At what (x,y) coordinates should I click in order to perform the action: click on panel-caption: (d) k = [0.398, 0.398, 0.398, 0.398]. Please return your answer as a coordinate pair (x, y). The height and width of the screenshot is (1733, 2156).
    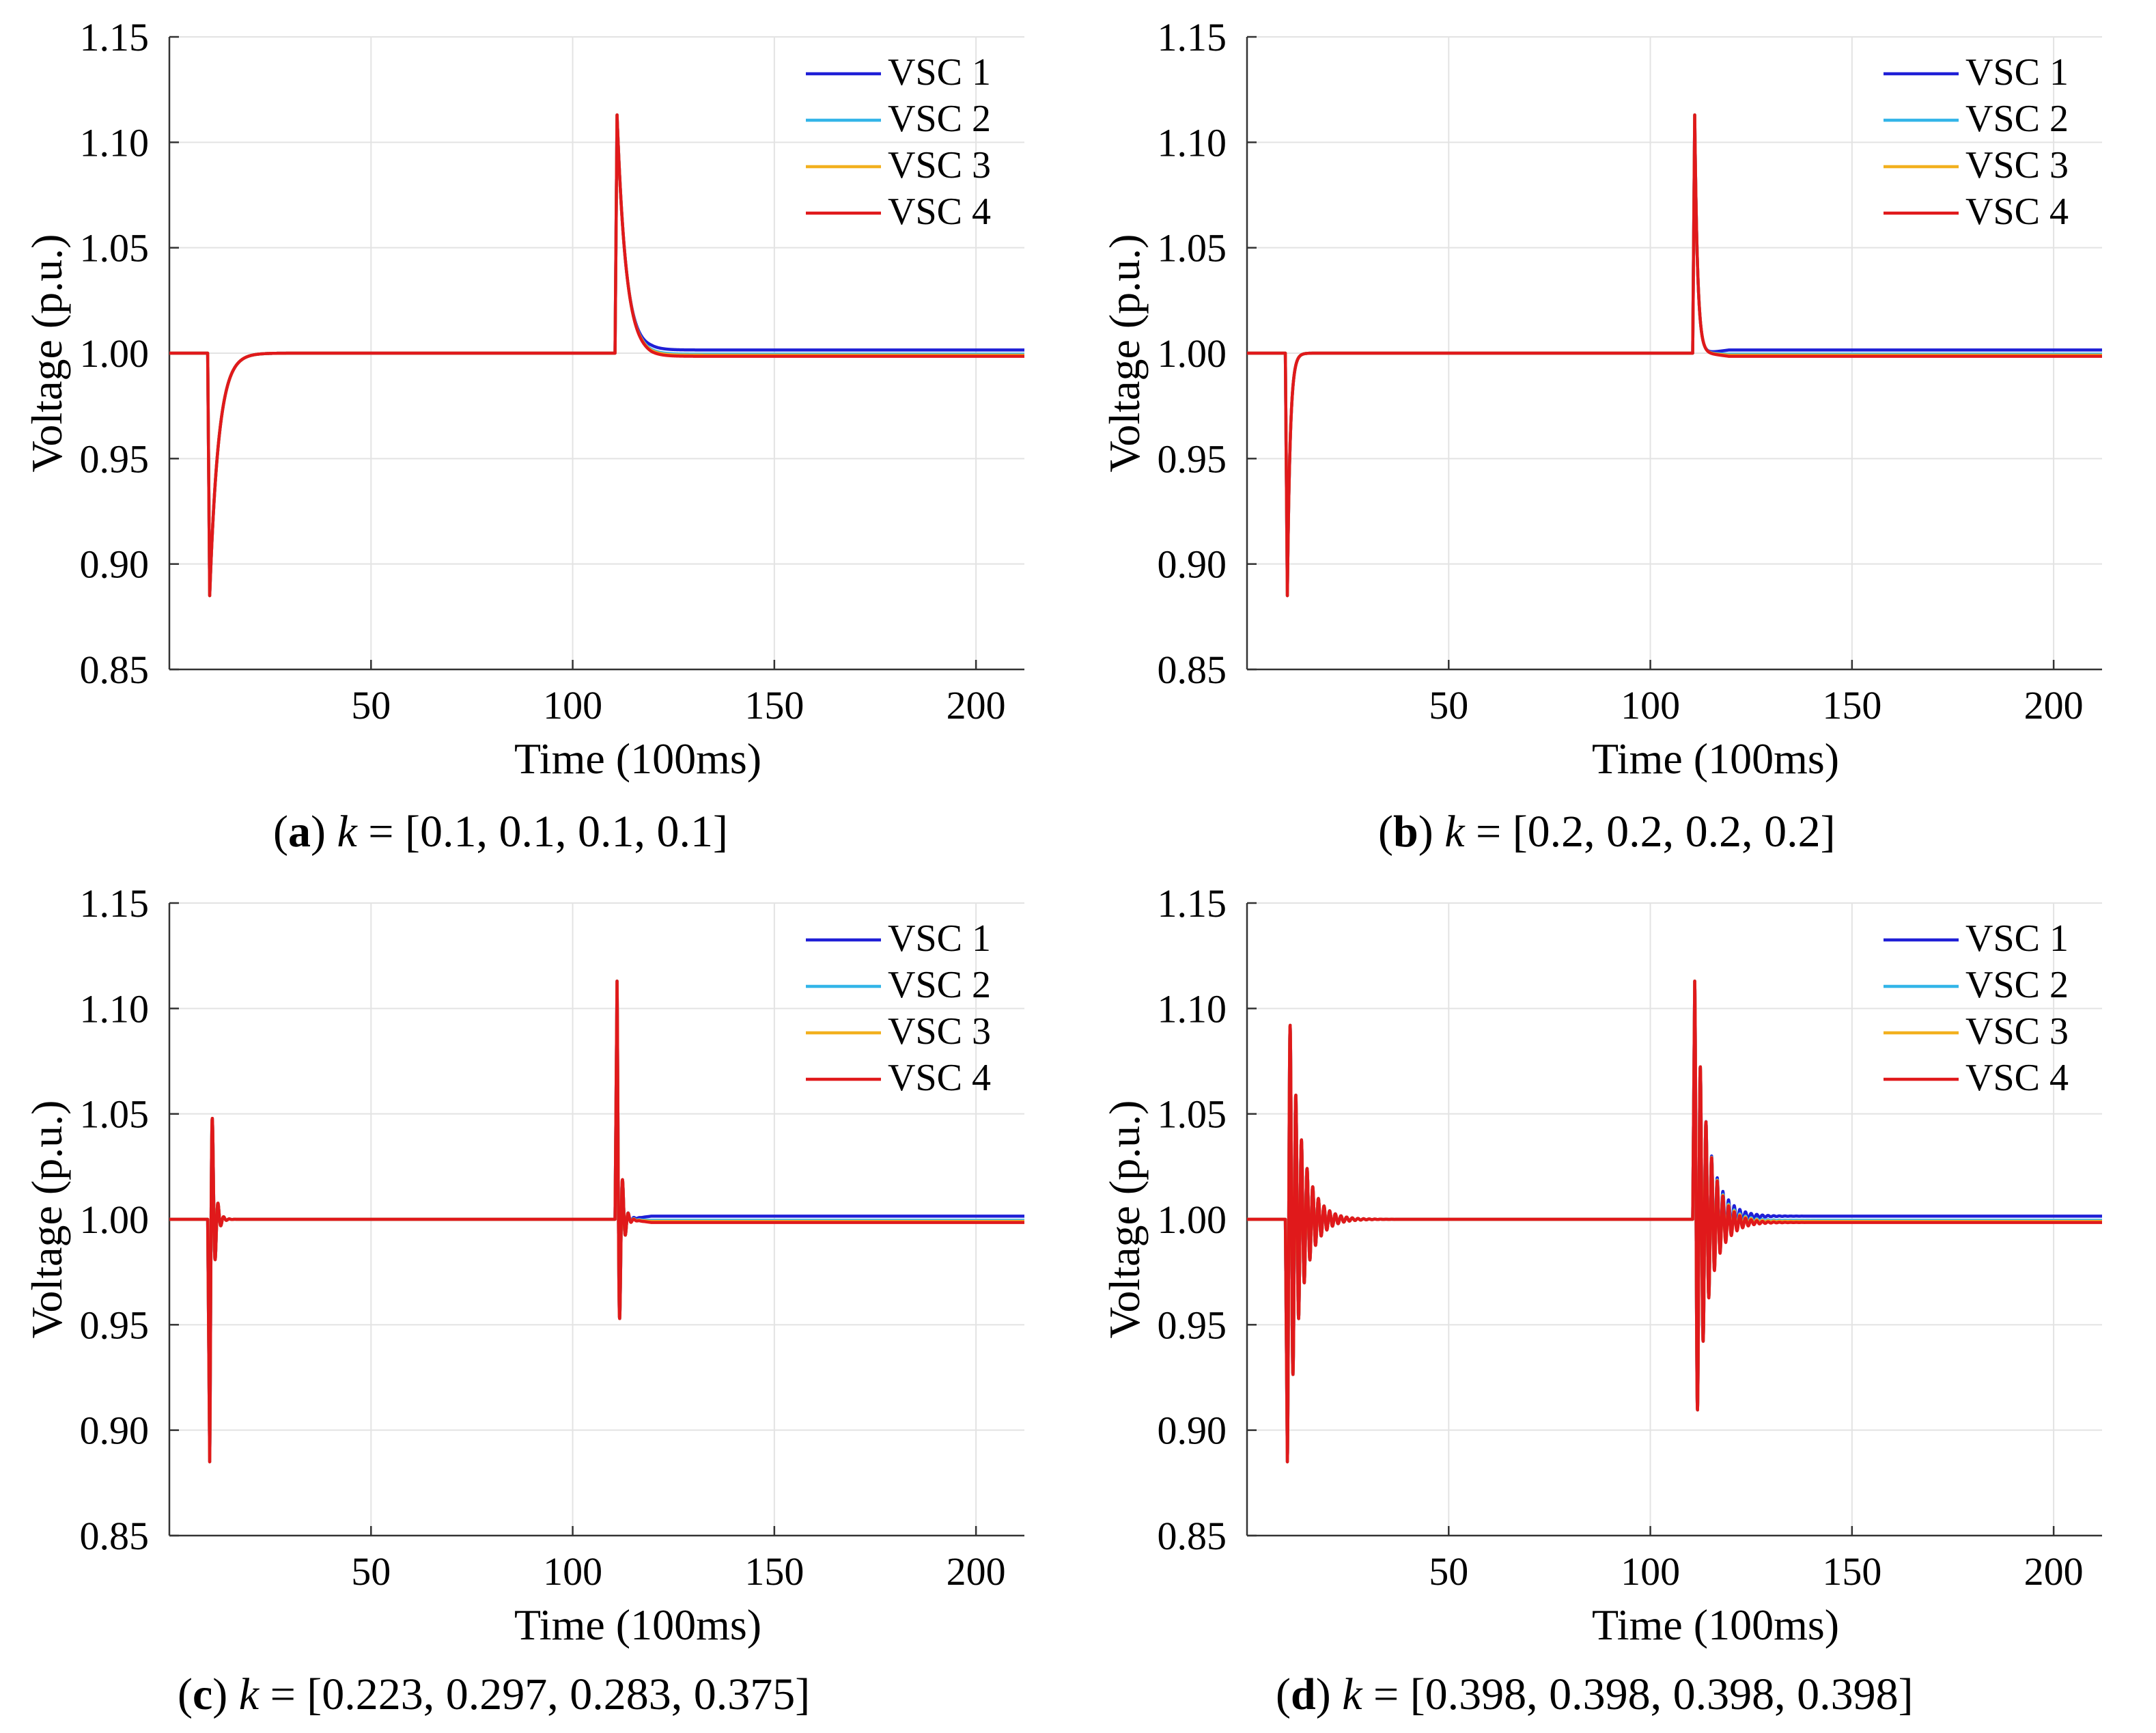
    Looking at the image, I should click on (1595, 1694).